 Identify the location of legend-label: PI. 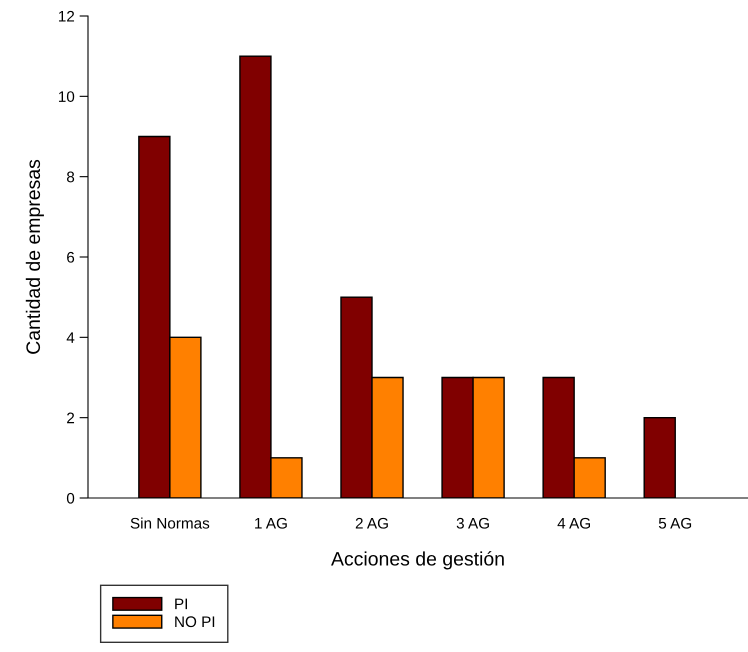
(181, 604).